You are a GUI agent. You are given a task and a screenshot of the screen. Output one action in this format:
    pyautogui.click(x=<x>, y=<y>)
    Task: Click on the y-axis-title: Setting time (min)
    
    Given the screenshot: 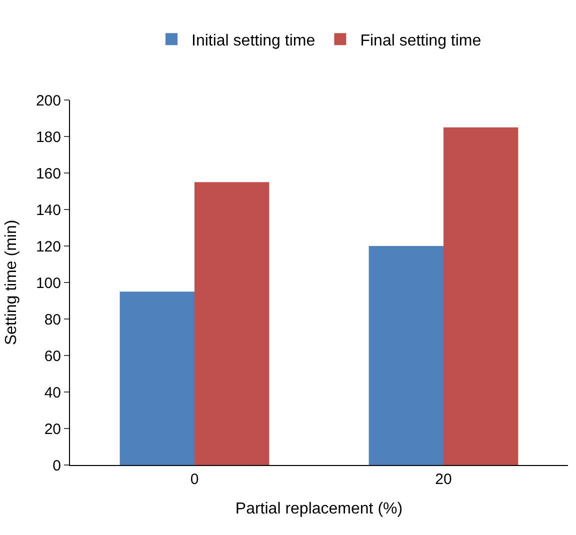 What is the action you would take?
    pyautogui.click(x=11, y=283)
    